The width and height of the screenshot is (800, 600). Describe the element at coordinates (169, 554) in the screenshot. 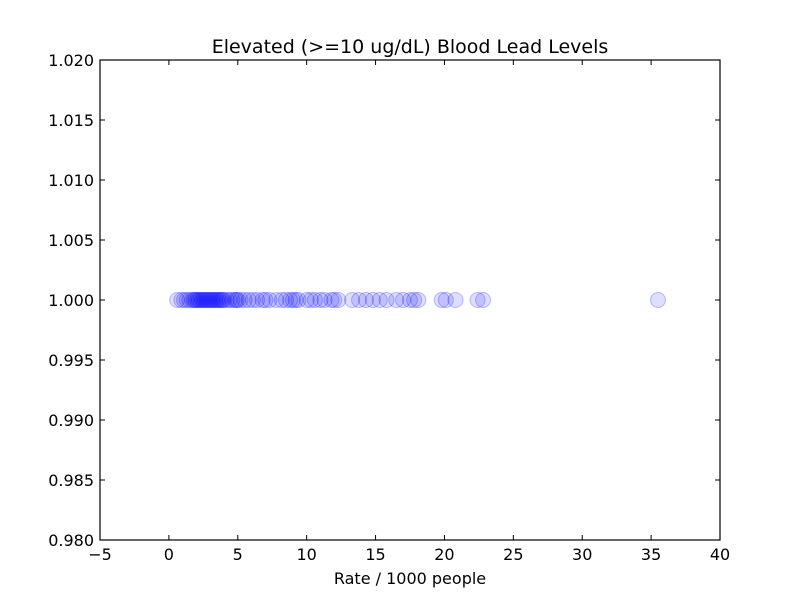

I see `x-tick-label: 0` at that location.